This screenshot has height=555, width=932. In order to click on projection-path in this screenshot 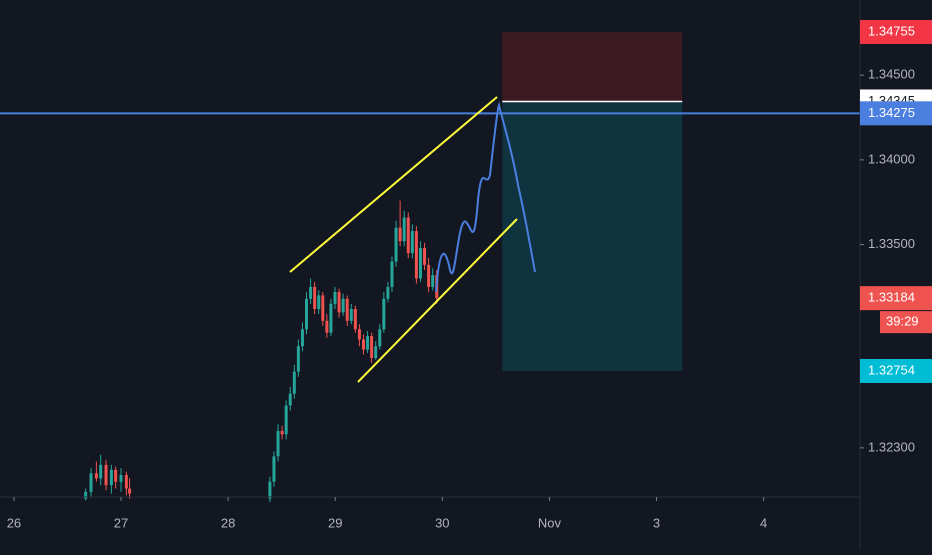, I will do `click(485, 197)`.